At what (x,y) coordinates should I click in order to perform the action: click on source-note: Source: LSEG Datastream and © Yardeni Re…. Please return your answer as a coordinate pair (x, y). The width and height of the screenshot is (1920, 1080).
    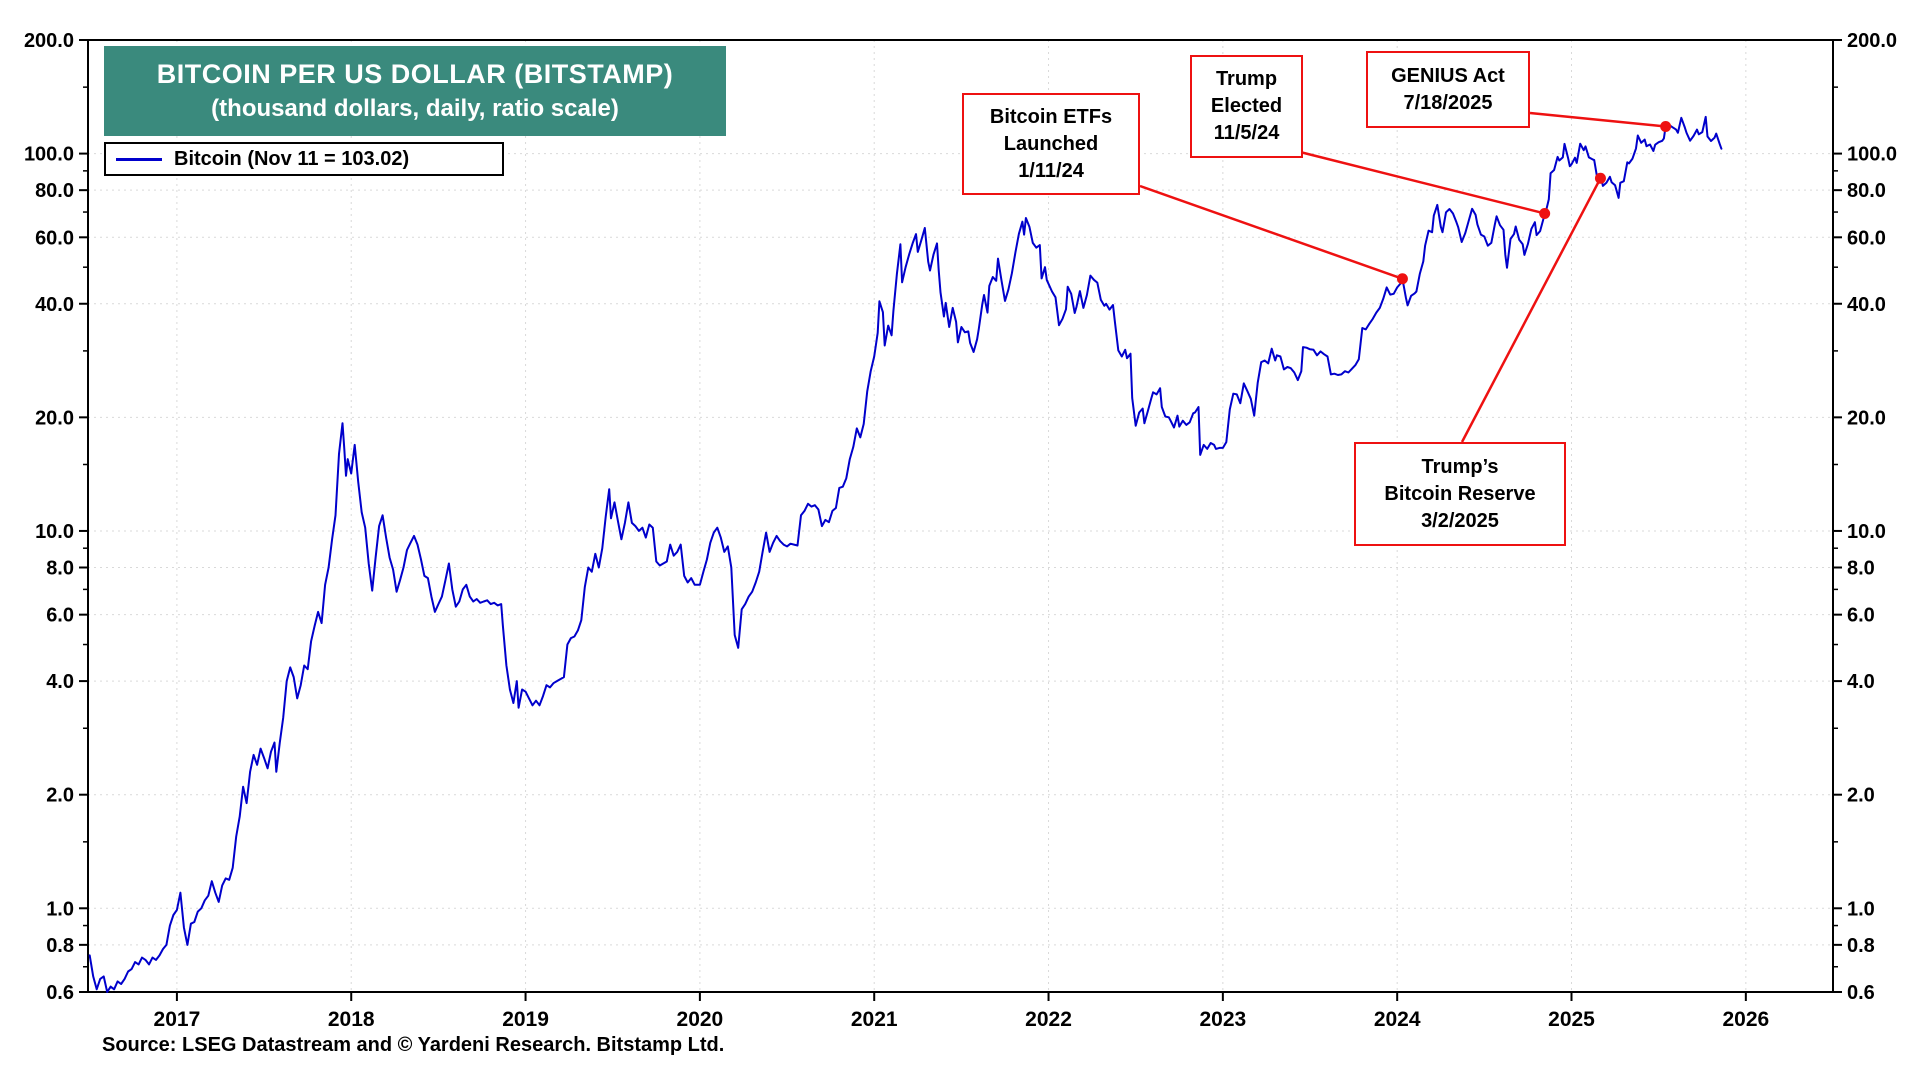
    Looking at the image, I should click on (413, 1045).